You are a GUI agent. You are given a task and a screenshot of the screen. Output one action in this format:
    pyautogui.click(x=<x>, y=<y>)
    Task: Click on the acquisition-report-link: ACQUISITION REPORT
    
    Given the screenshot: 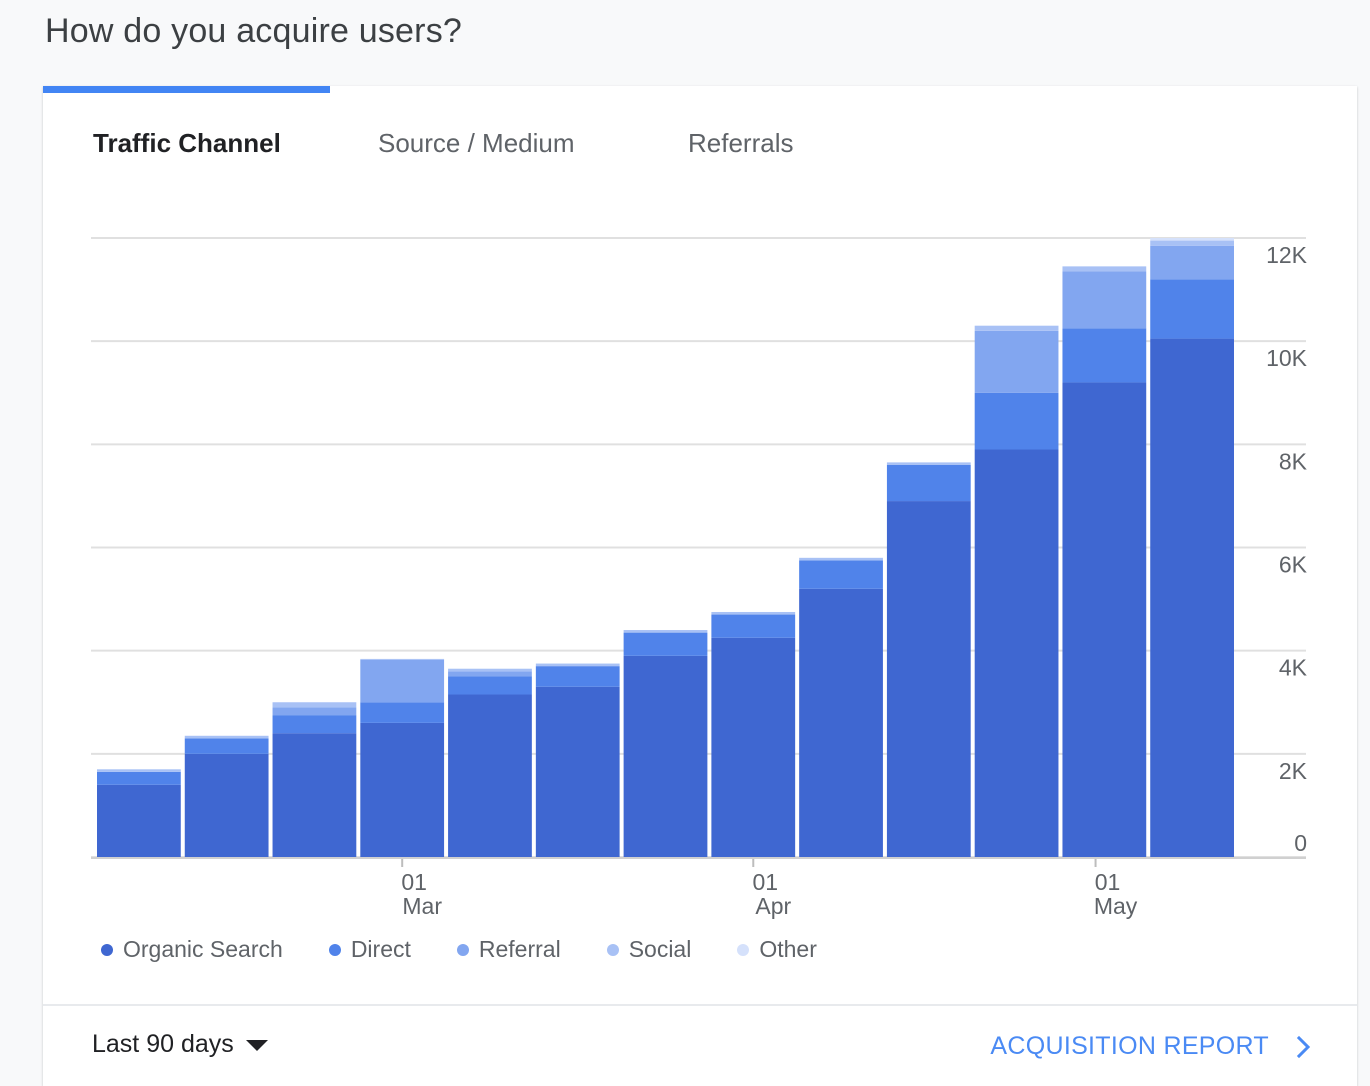 What is the action you would take?
    pyautogui.click(x=1152, y=1046)
    